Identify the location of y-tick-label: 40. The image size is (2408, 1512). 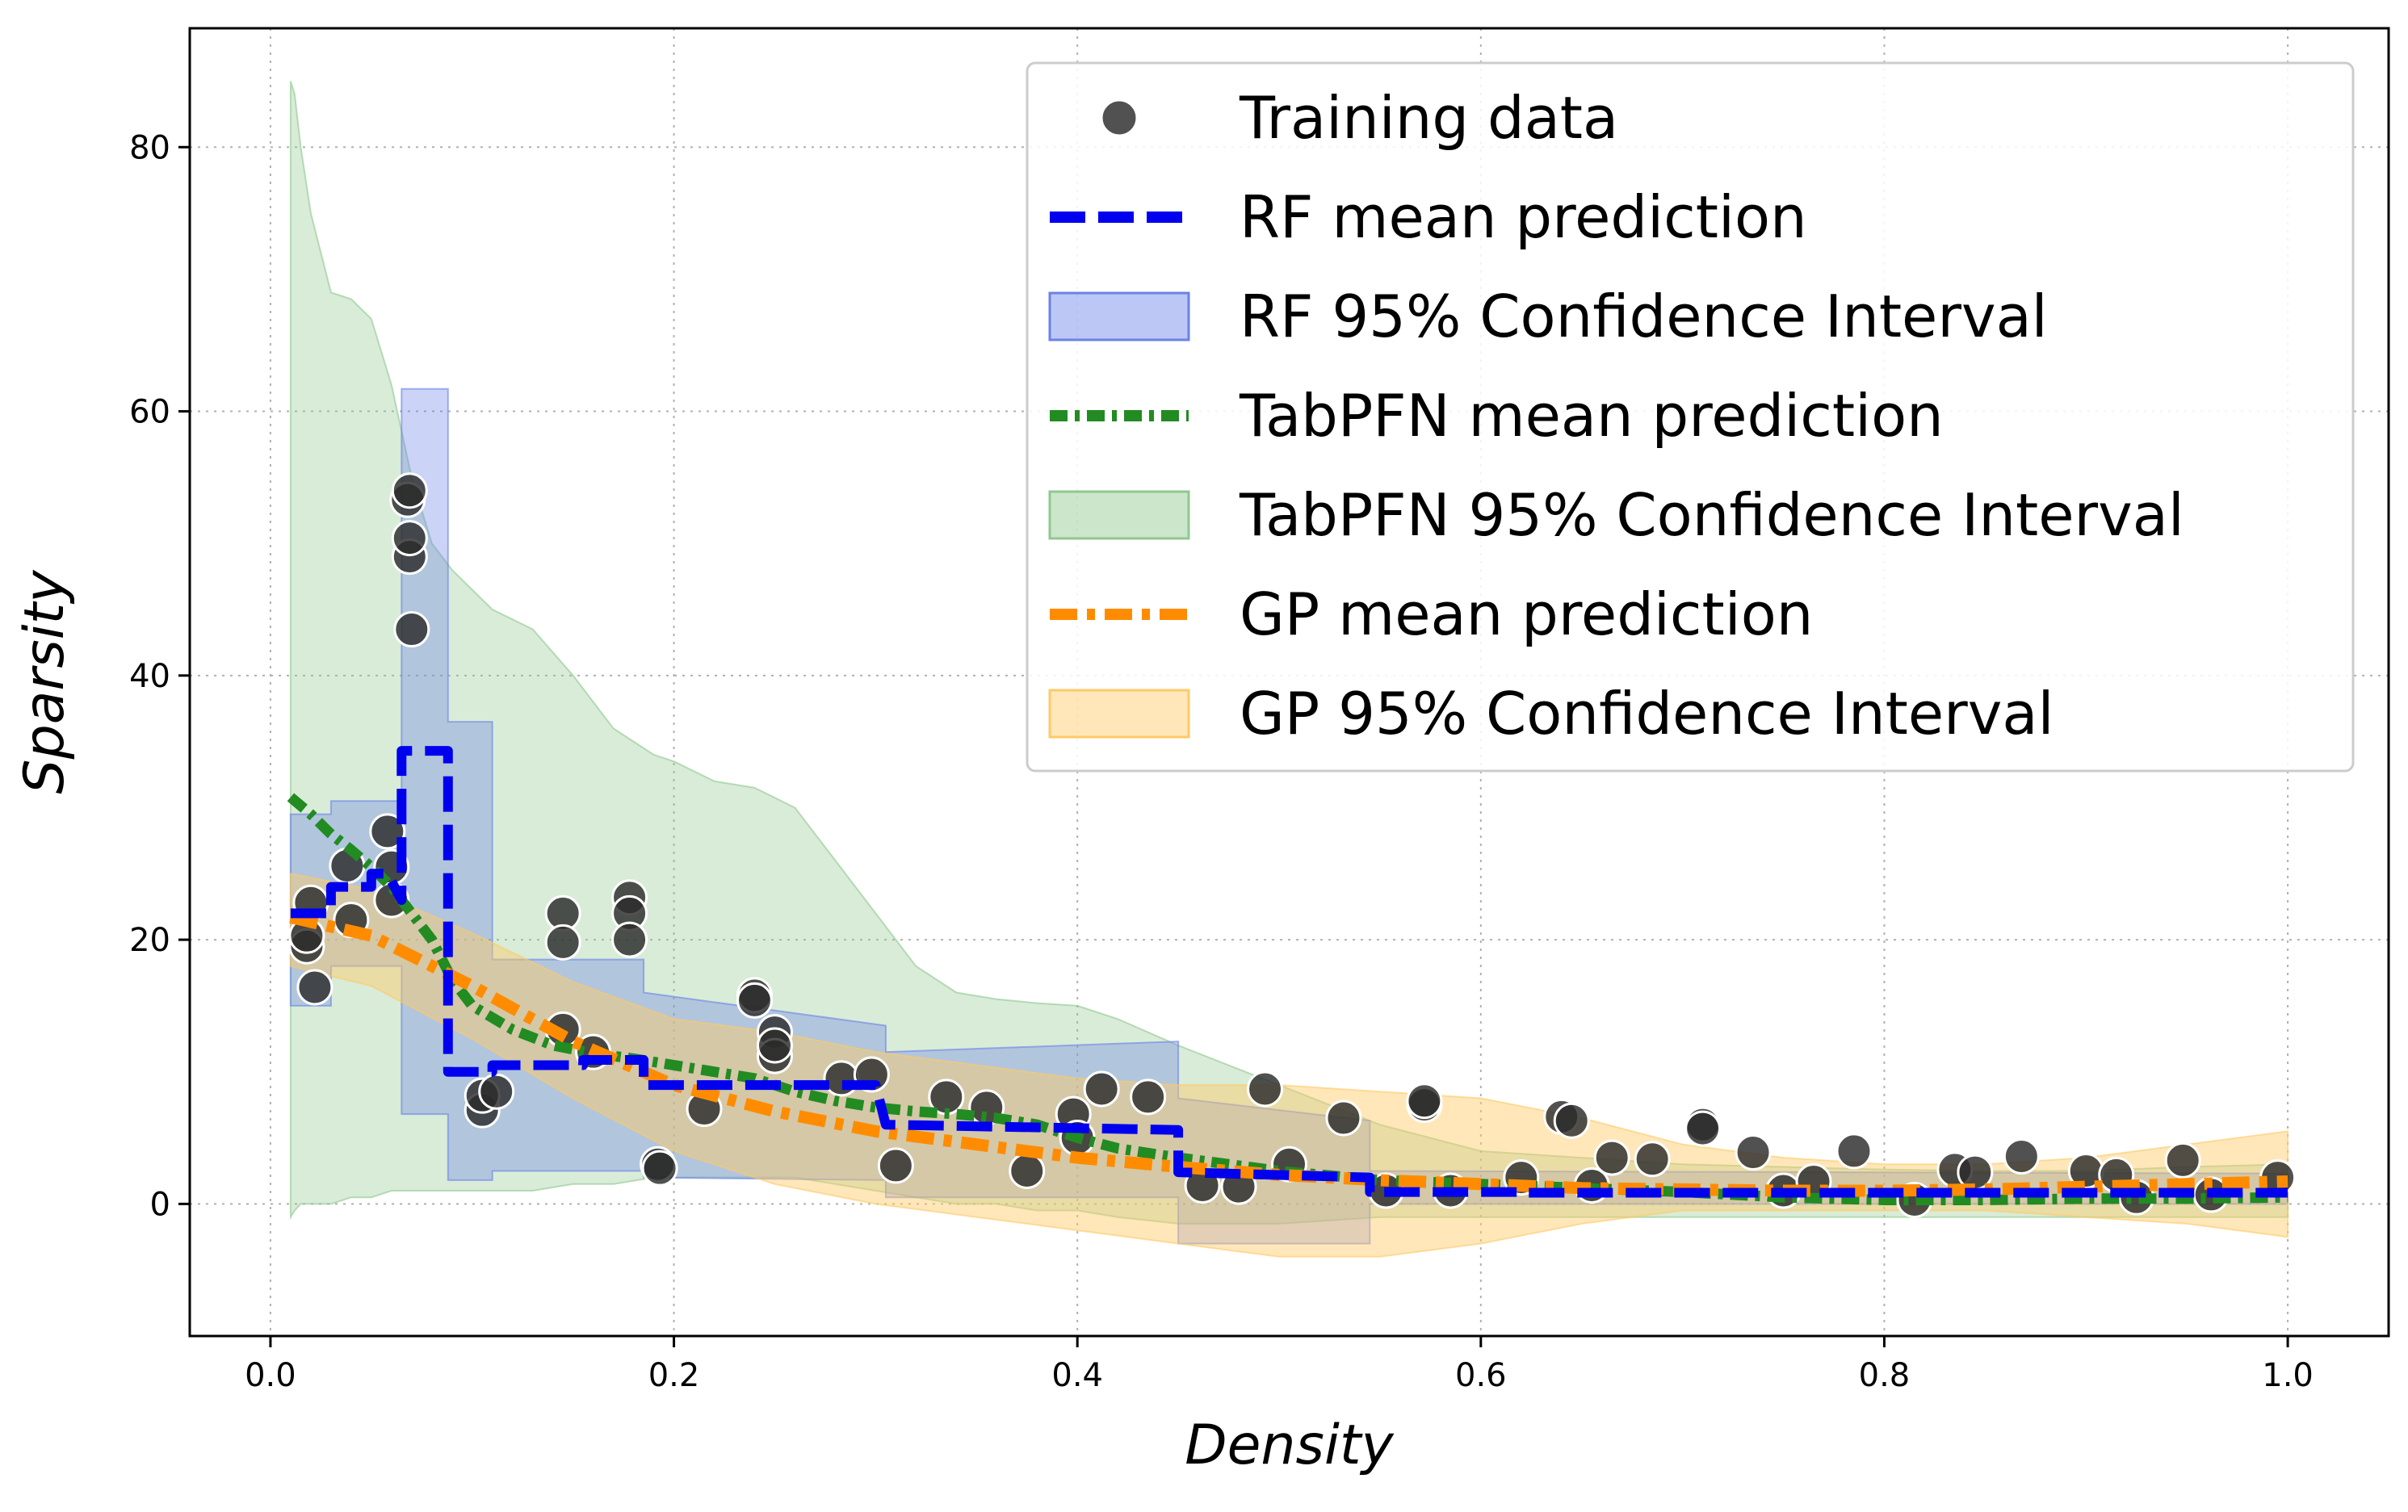
(149, 676).